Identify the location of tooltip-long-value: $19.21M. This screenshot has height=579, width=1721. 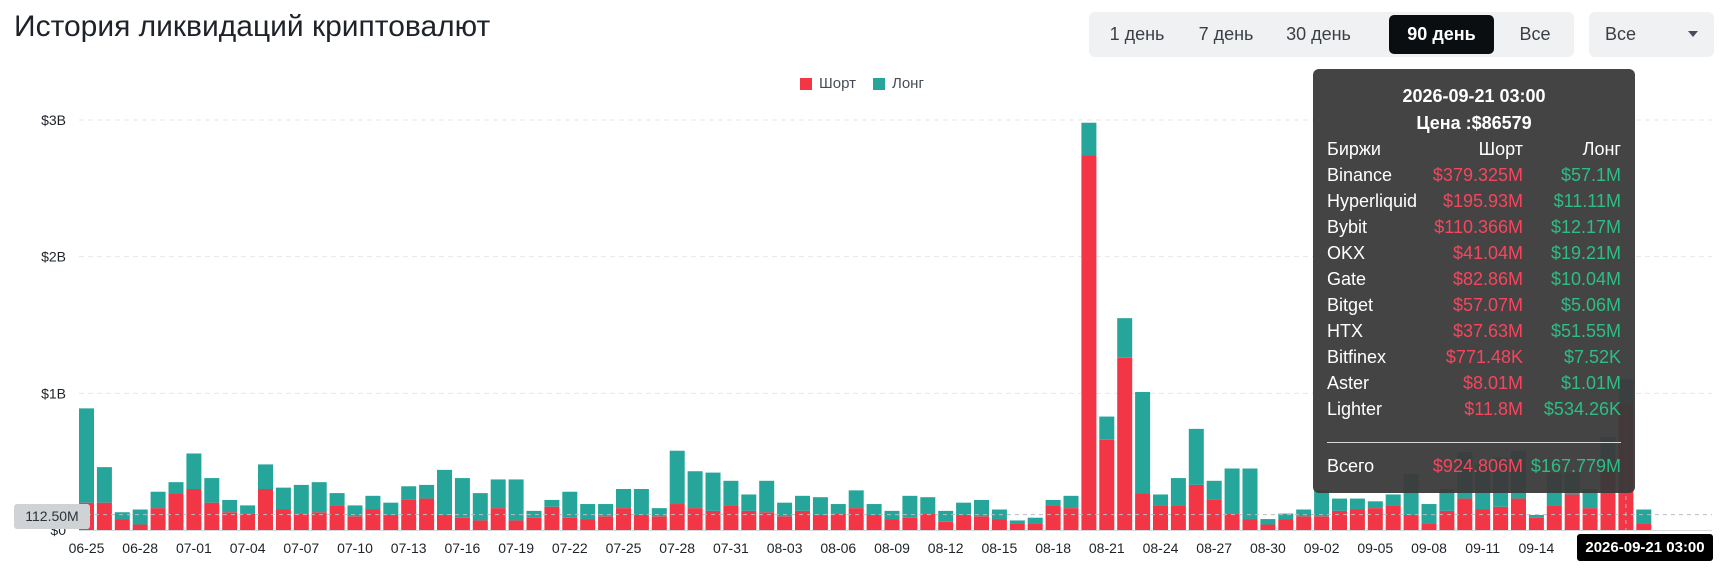
(1585, 253).